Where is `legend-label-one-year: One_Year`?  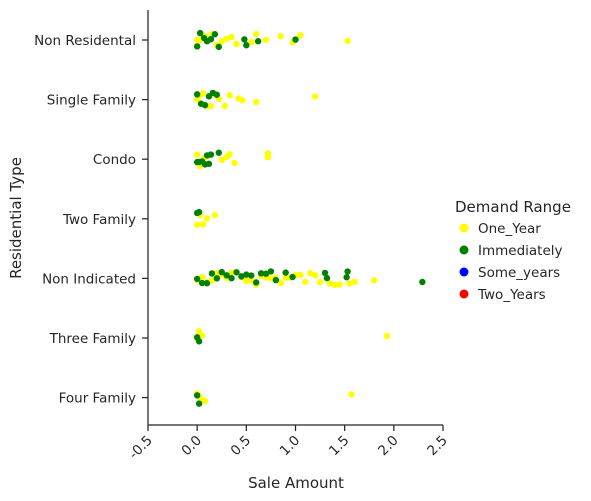
legend-label-one-year: One_Year is located at coordinates (509, 229).